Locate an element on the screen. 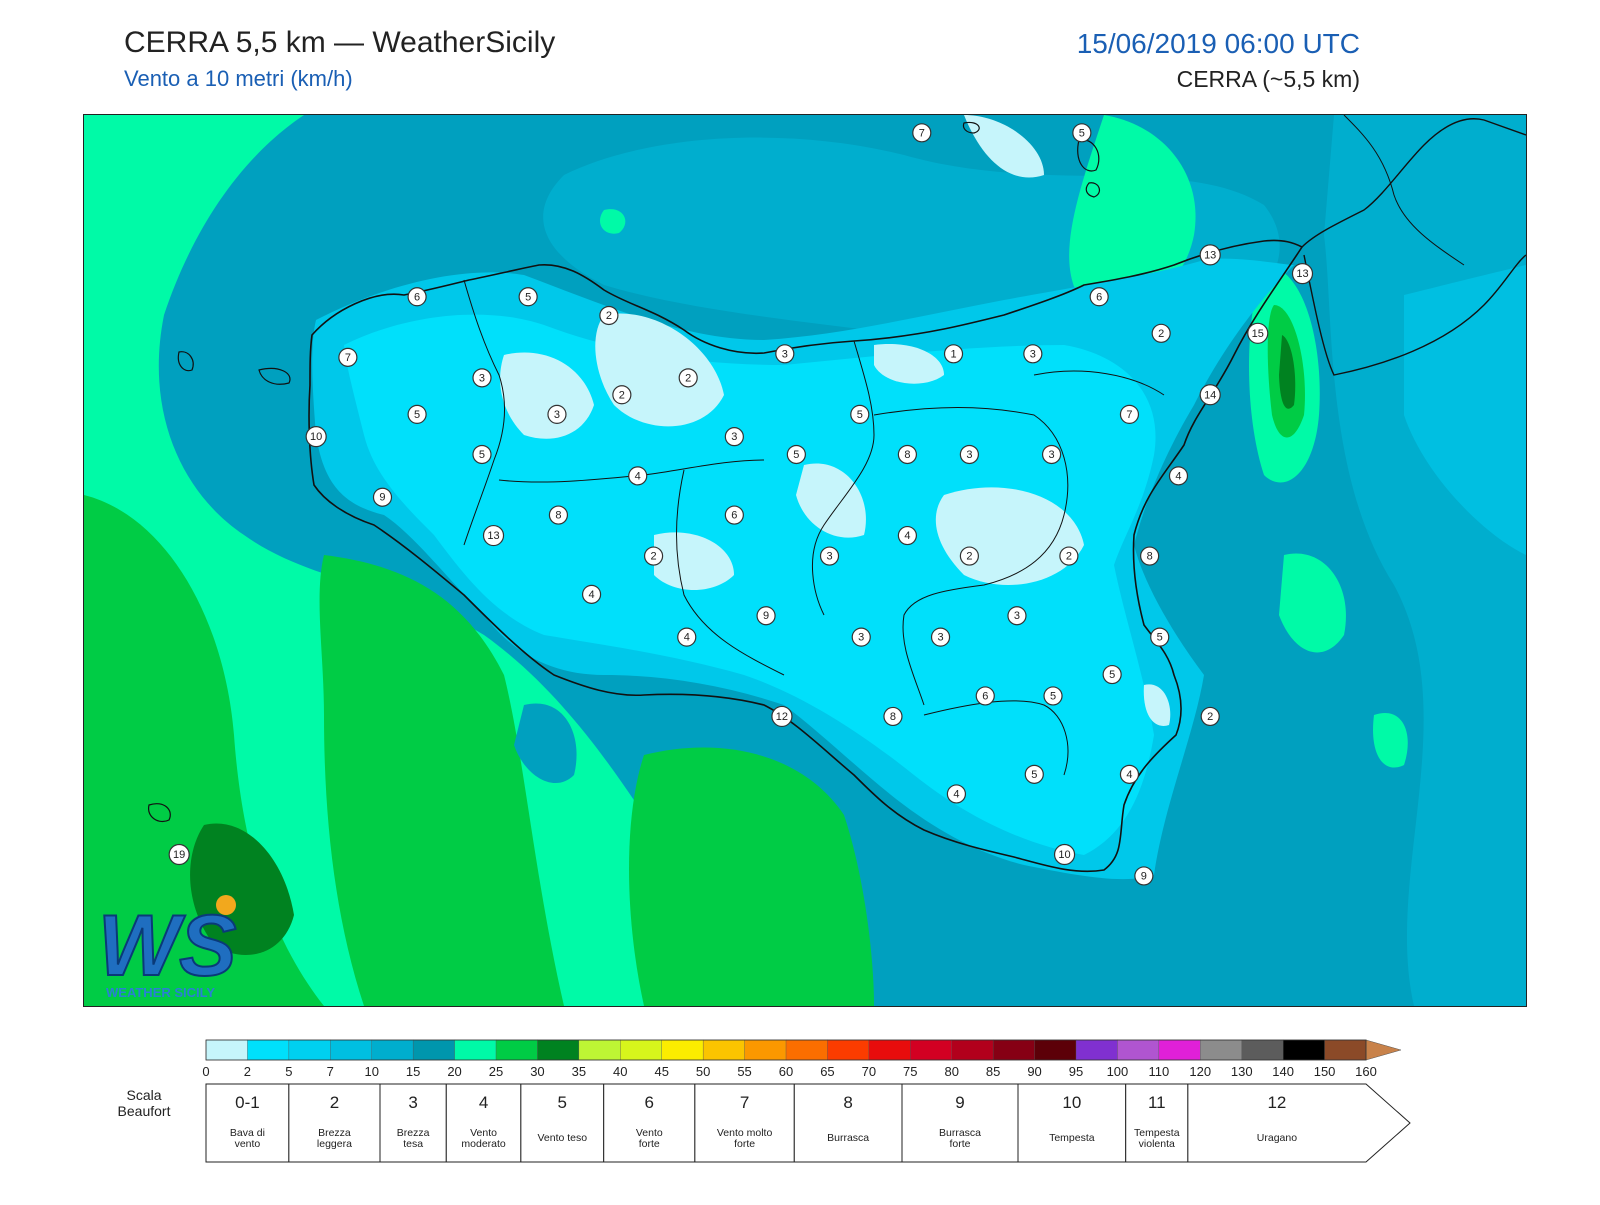 The height and width of the screenshot is (1205, 1600). colorbar-tick-label: 7 is located at coordinates (330, 1071).